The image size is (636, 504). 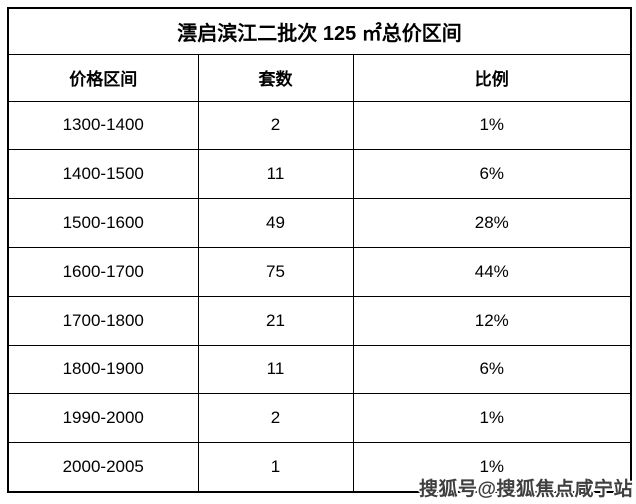 I want to click on table-header-row: 价格区间 套数 比例, so click(x=319, y=77).